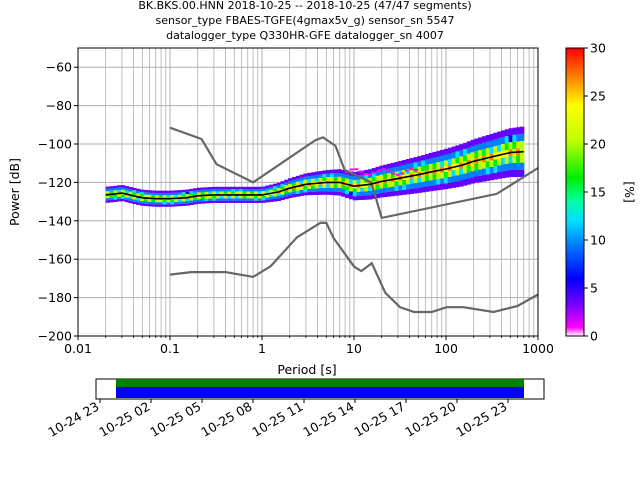  Describe the element at coordinates (277, 419) in the screenshot. I see `coverage-tick-label: 10-25 11` at that location.